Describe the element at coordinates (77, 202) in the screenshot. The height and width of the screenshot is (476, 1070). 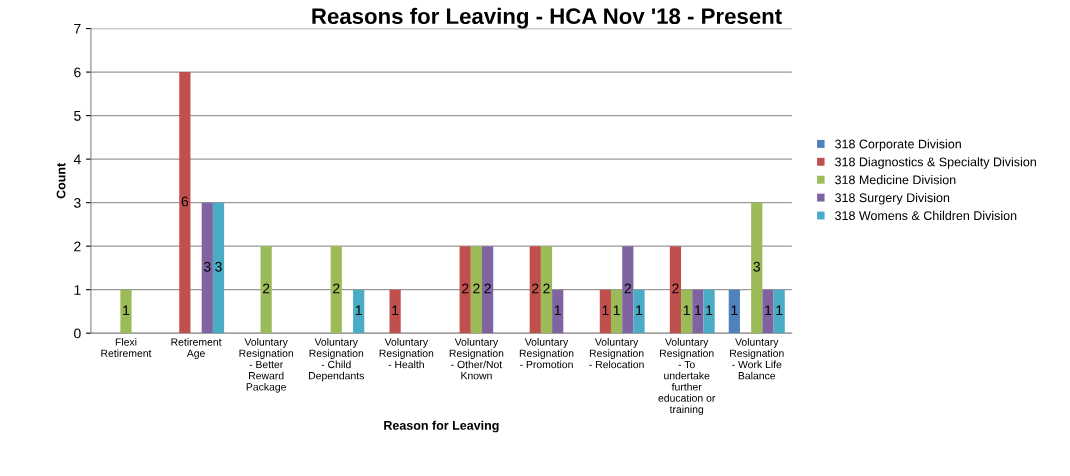
I see `y-tick-label: 3` at that location.